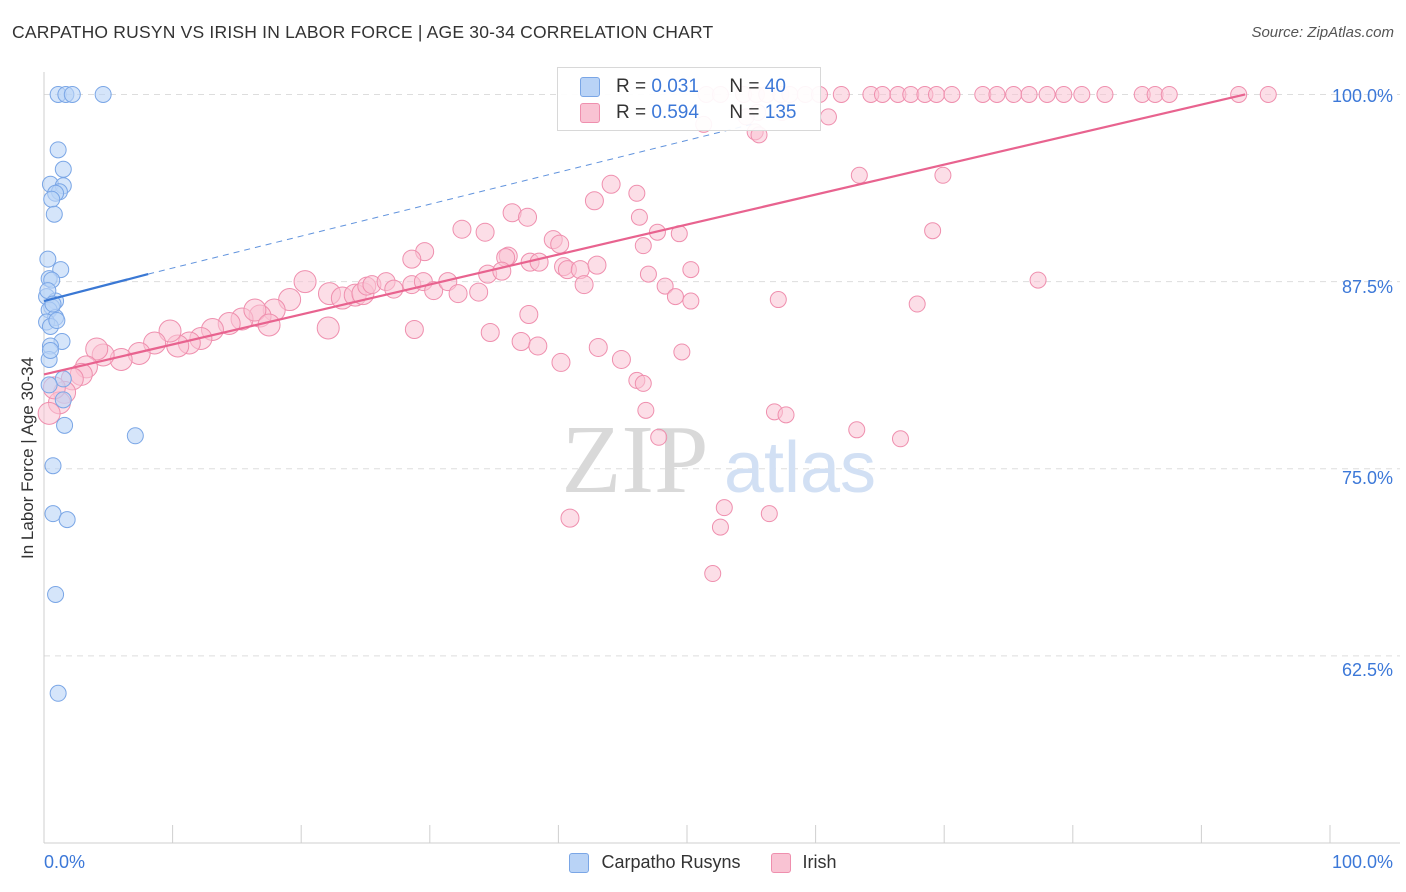 The height and width of the screenshot is (892, 1406). What do you see at coordinates (780, 112) in the screenshot?
I see `n-value: 135` at bounding box center [780, 112].